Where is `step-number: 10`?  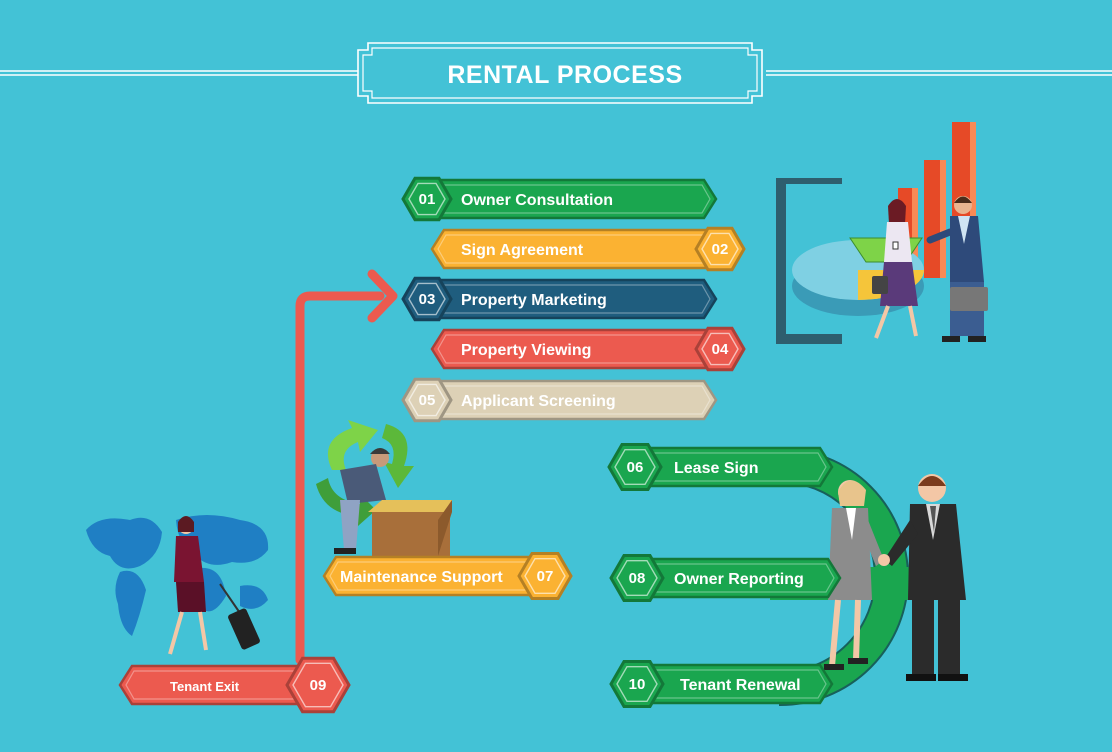
step-number: 10 is located at coordinates (637, 684).